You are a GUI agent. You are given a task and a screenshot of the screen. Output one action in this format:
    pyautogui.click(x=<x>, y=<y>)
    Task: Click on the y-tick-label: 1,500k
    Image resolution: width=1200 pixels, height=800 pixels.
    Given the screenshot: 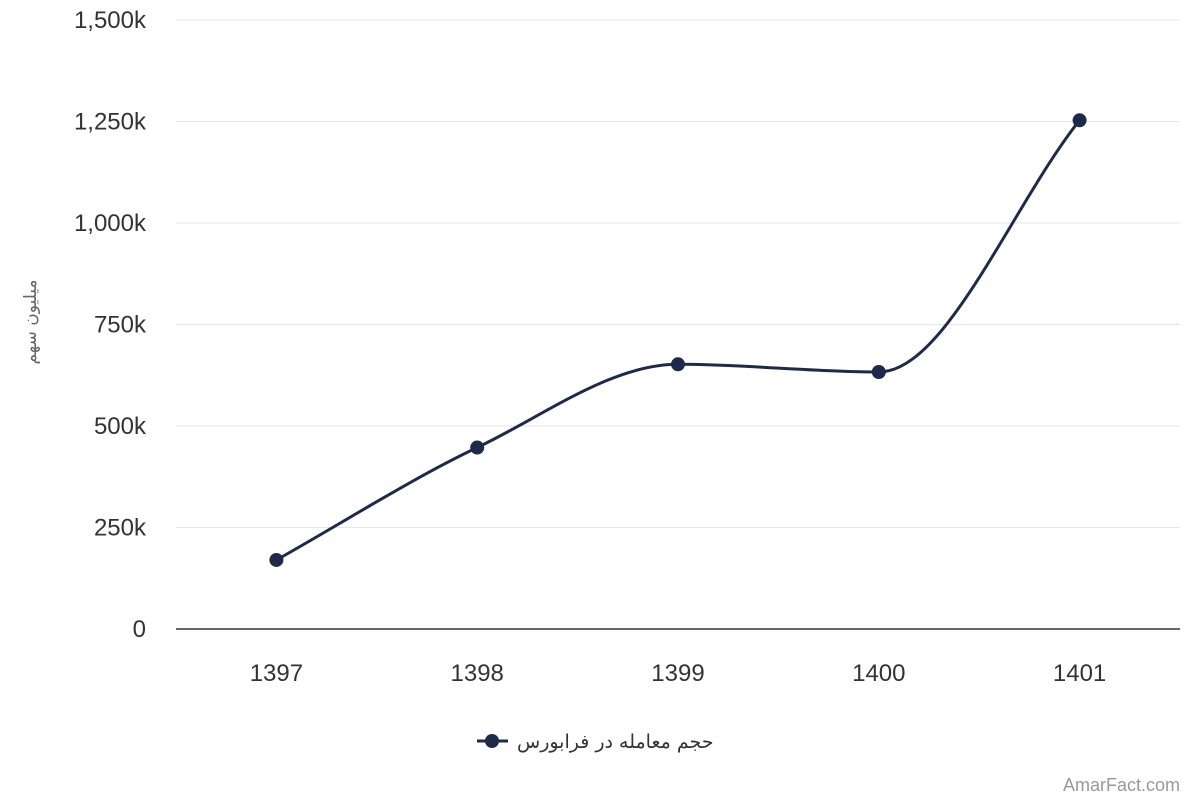 What is the action you would take?
    pyautogui.click(x=110, y=20)
    